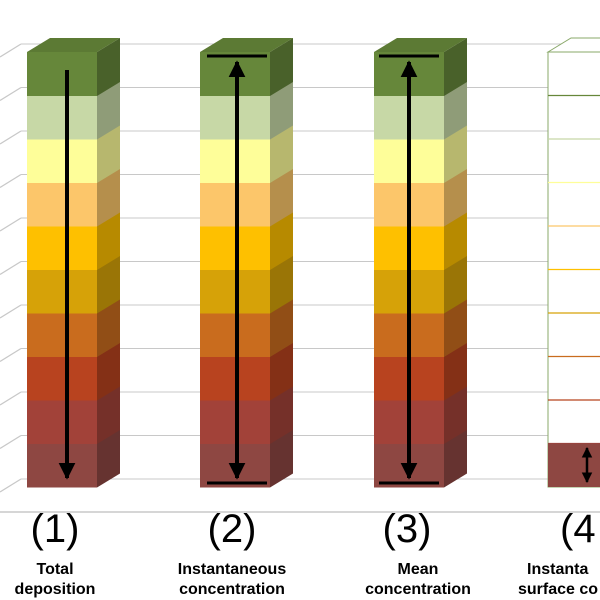  What do you see at coordinates (574, 465) in the screenshot?
I see `column-4-bottom-layer` at bounding box center [574, 465].